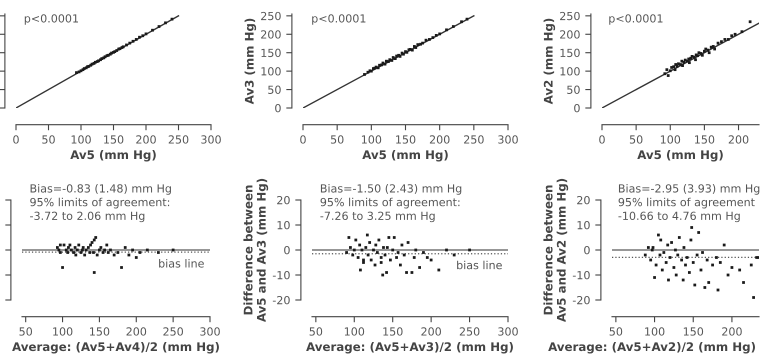  What do you see at coordinates (274, 90) in the screenshot?
I see `y-tick-label: 50` at bounding box center [274, 90].